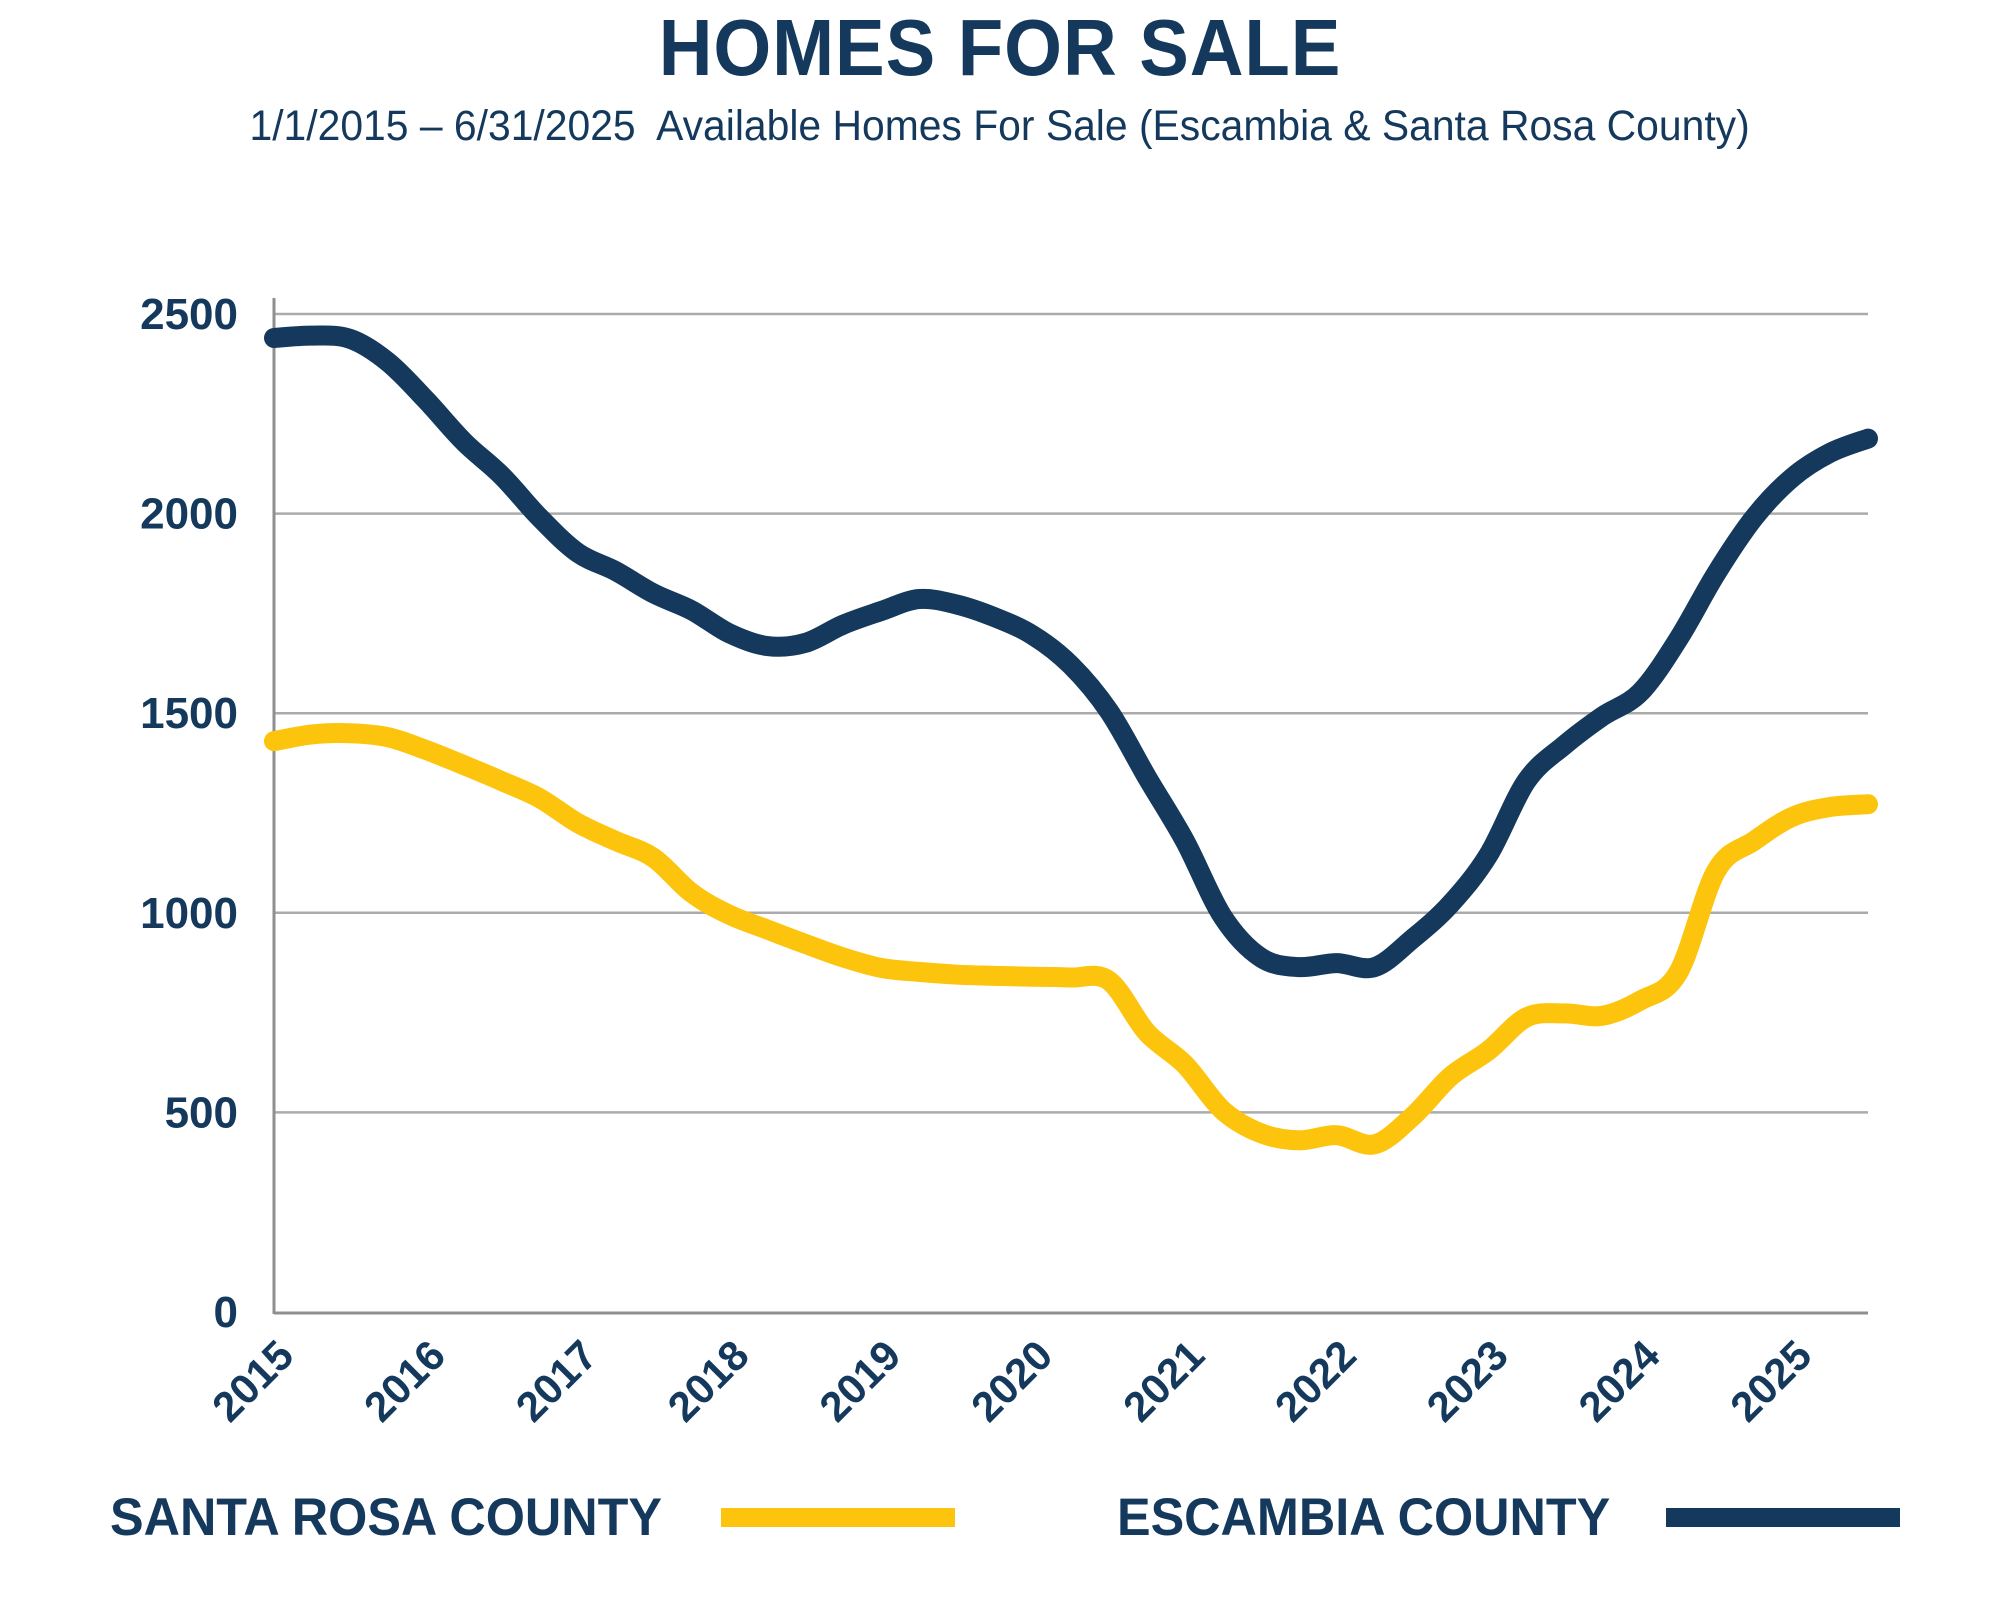  What do you see at coordinates (189, 514) in the screenshot?
I see `y-tick-label-2000: 2000` at bounding box center [189, 514].